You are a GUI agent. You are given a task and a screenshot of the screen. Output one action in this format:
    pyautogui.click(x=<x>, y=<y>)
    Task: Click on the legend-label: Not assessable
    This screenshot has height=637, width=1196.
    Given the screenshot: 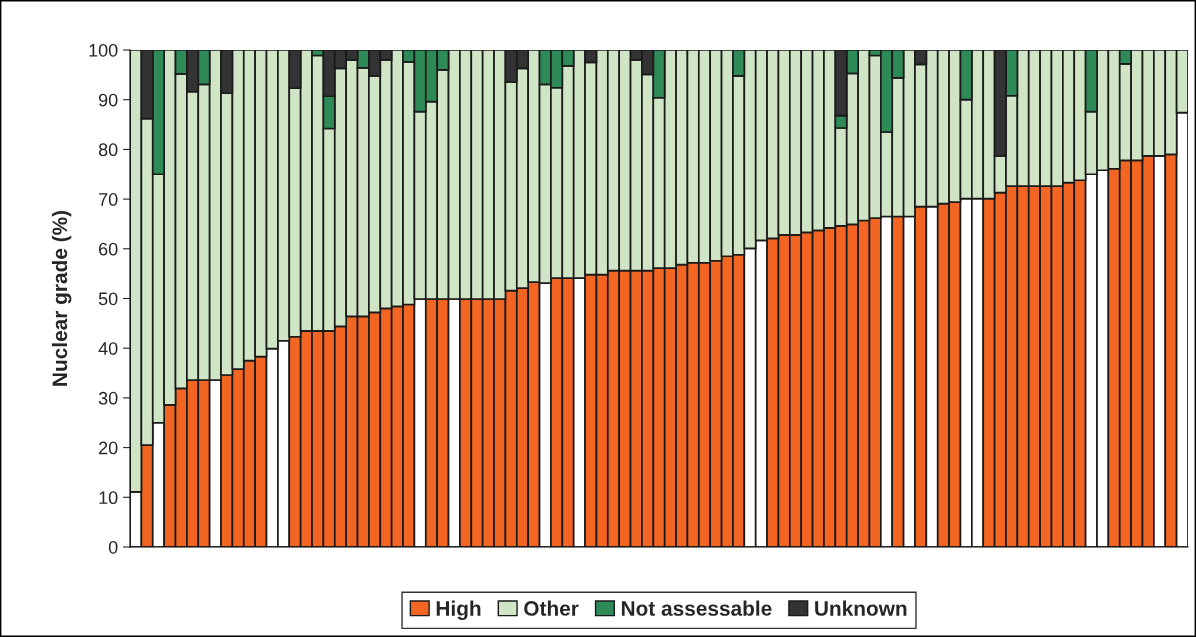 What is the action you would take?
    pyautogui.click(x=696, y=608)
    